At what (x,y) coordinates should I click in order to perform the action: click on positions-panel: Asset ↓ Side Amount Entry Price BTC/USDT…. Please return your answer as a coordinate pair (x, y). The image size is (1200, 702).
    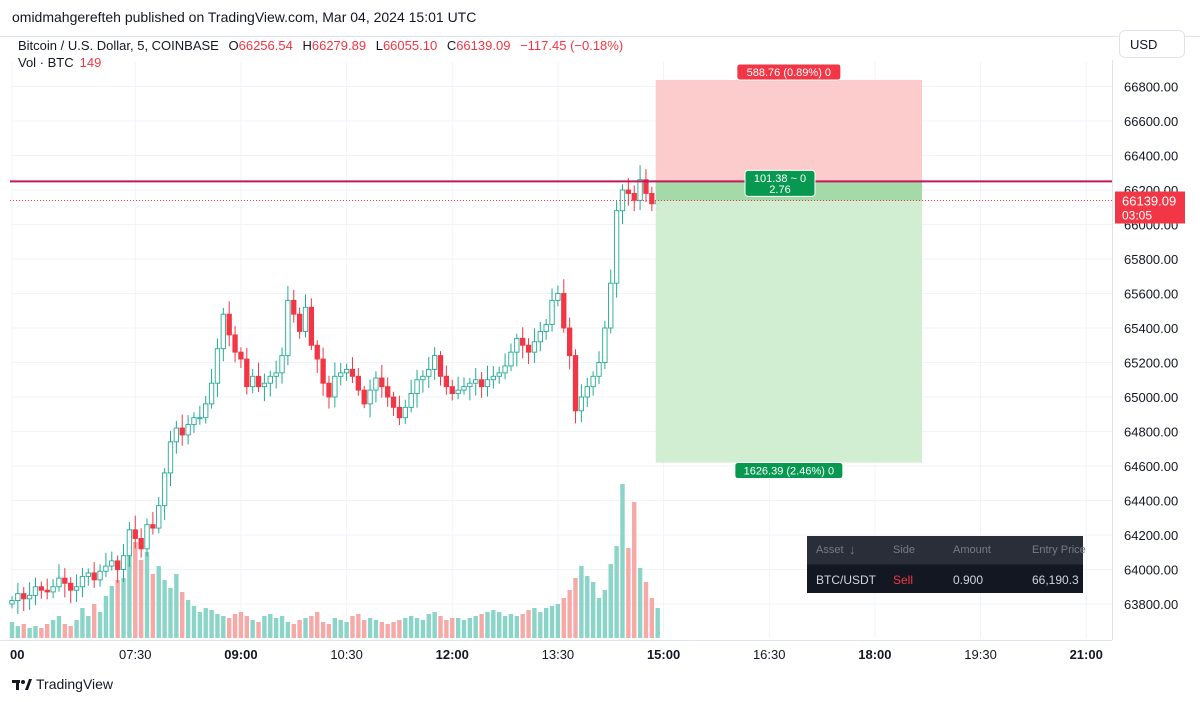
    Looking at the image, I should click on (946, 564).